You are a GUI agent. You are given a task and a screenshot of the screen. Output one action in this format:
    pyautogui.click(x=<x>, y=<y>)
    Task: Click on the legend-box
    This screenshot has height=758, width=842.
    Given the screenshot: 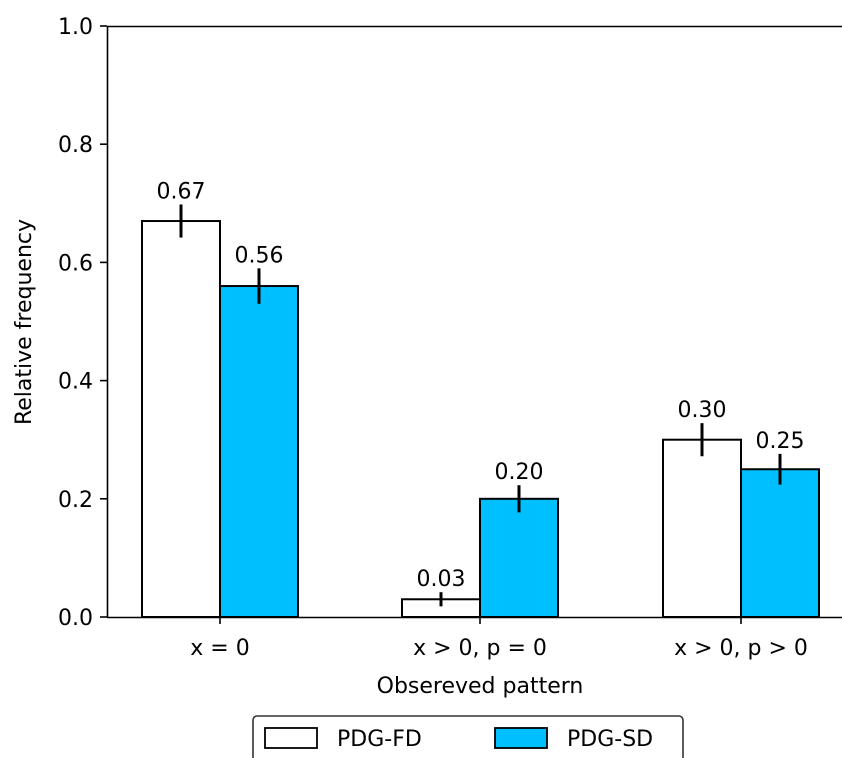 What is the action you would take?
    pyautogui.click(x=468, y=736)
    